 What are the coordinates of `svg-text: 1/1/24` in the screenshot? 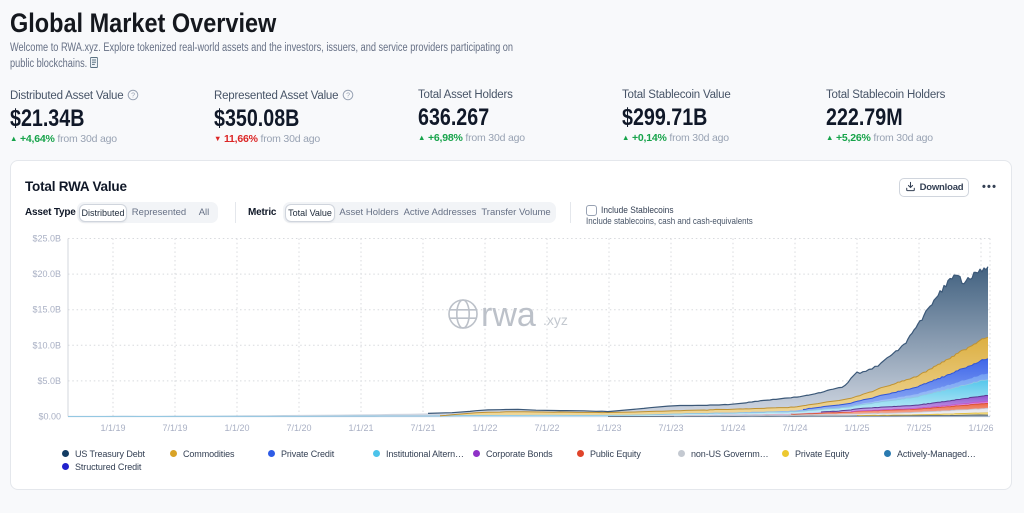 It's located at (732, 428).